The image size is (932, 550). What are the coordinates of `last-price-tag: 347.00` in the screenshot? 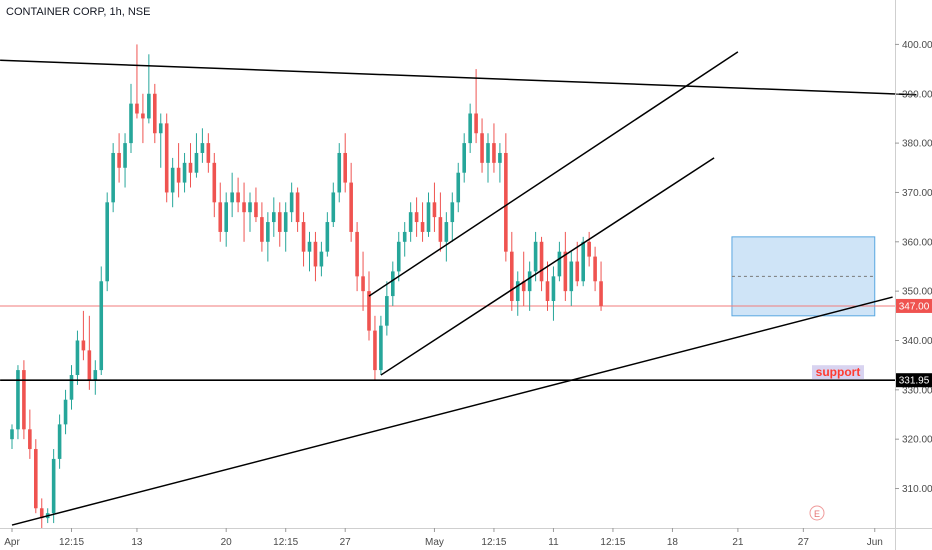 It's located at (914, 305).